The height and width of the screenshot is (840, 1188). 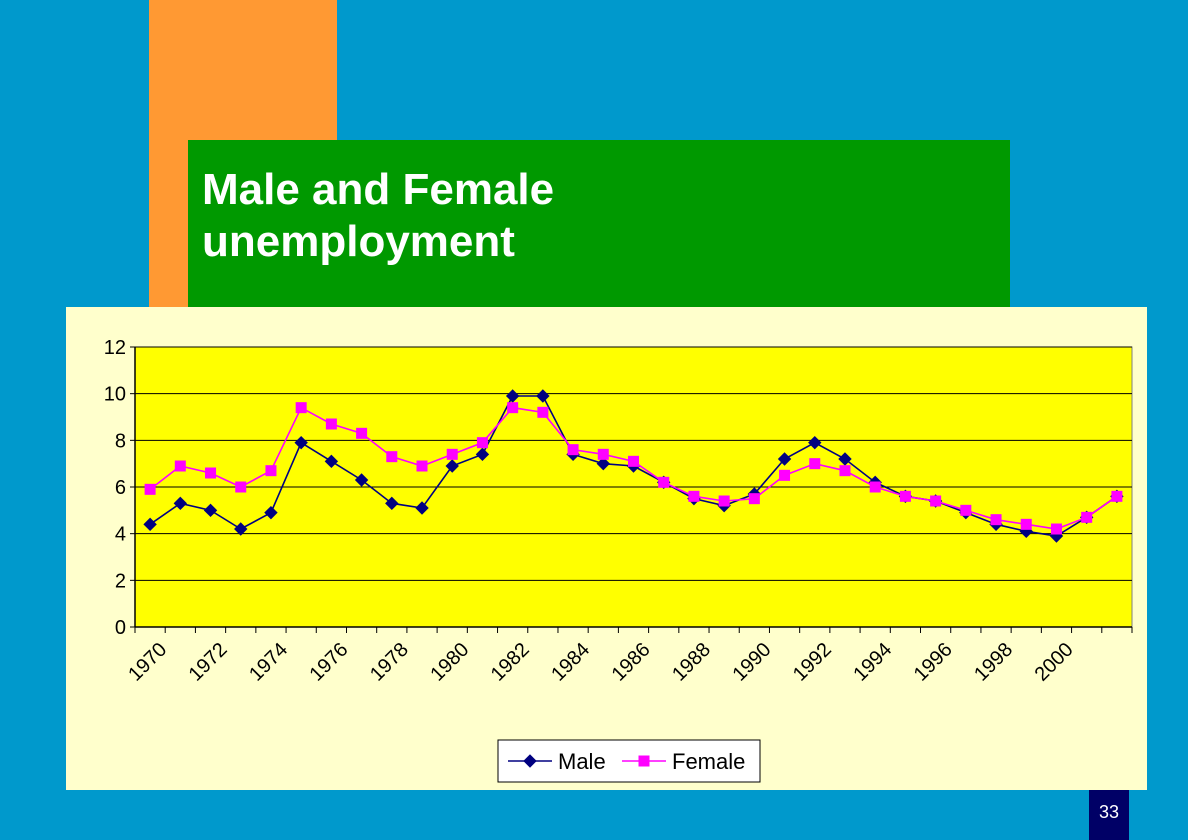 I want to click on slide-title: Male and Female unemployment, so click(x=378, y=215).